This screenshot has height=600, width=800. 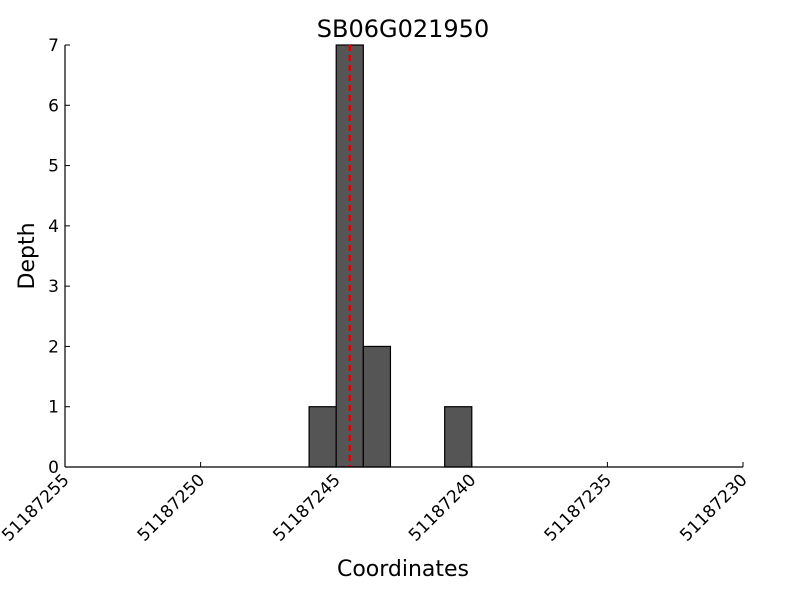 I want to click on y-tick-label: 4, so click(x=53, y=227).